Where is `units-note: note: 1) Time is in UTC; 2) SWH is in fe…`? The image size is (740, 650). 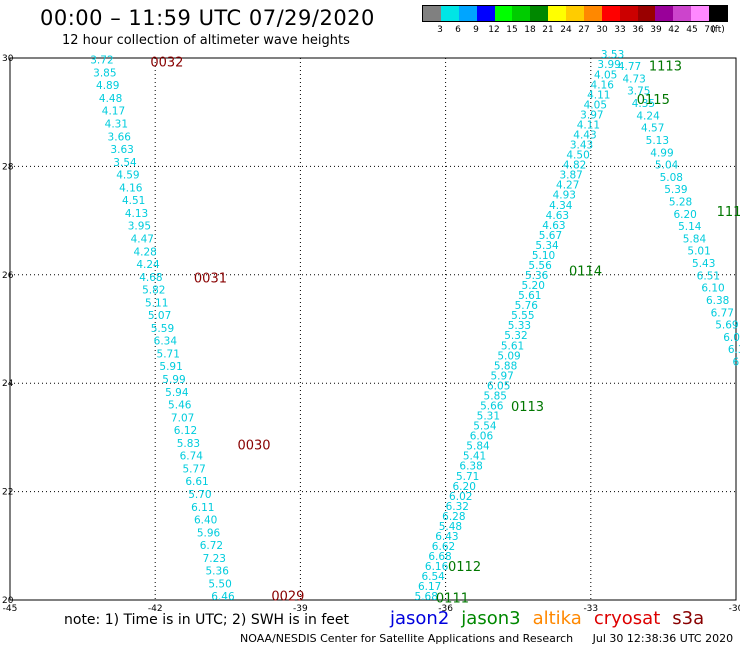 units-note: note: 1) Time is in UTC; 2) SWH is in fe… is located at coordinates (207, 620).